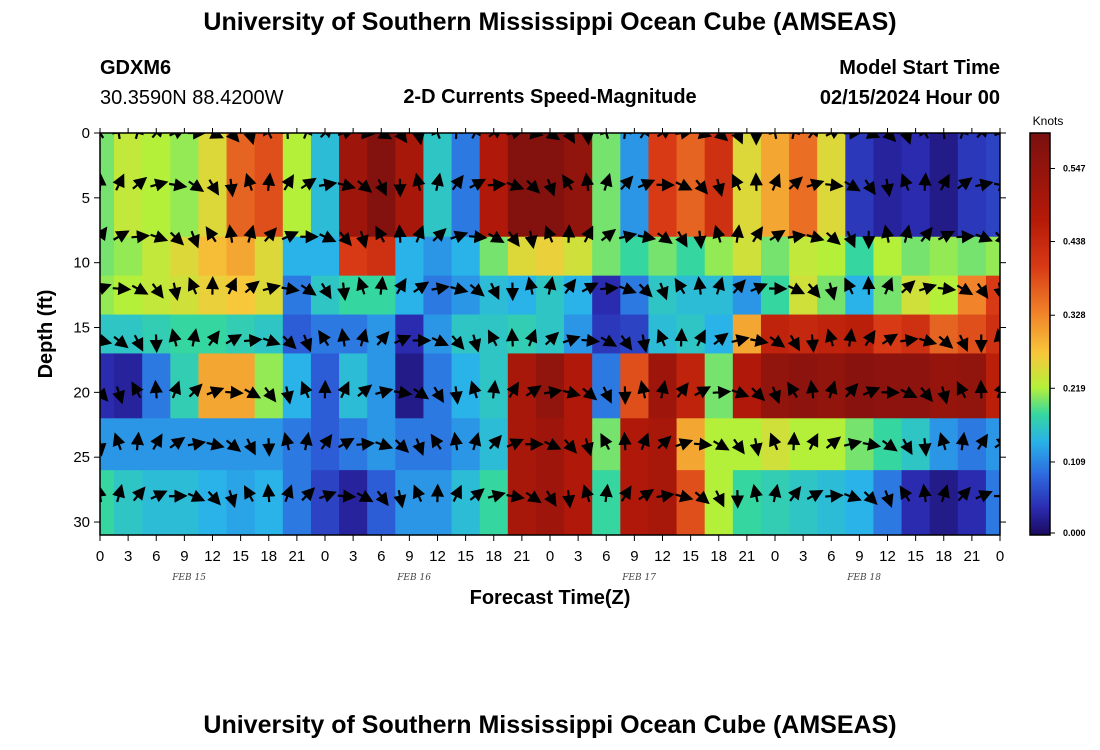 This screenshot has width=1100, height=750. What do you see at coordinates (86, 198) in the screenshot?
I see `y-tick-label: 5` at bounding box center [86, 198].